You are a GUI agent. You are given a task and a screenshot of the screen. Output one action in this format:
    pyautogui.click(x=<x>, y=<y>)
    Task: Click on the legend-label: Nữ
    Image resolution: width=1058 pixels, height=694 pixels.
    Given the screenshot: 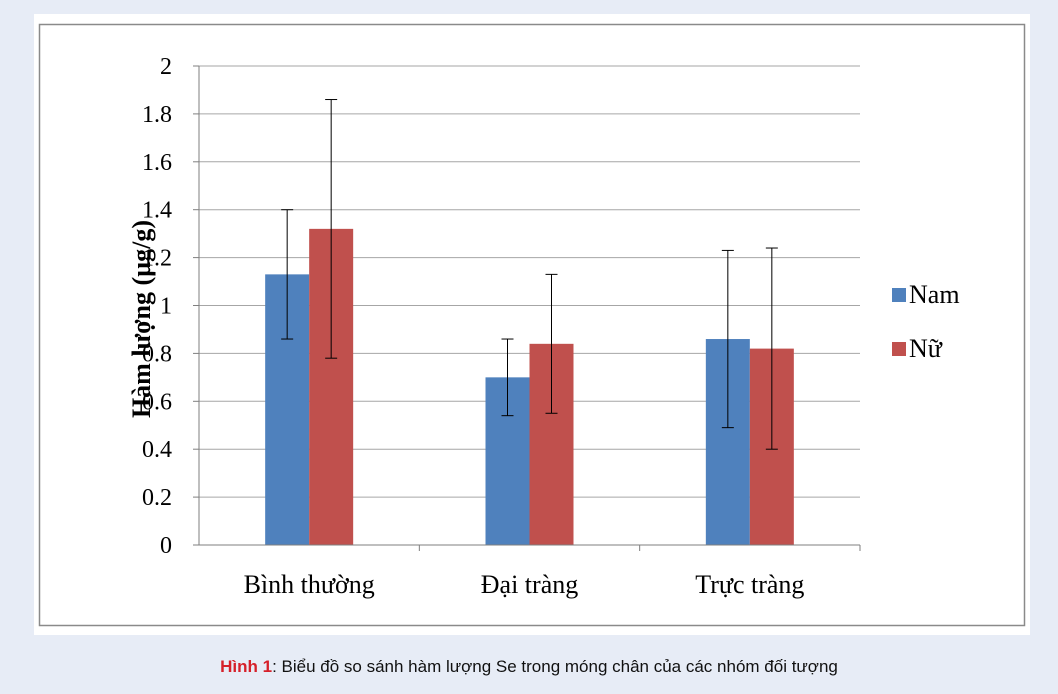 What is the action you would take?
    pyautogui.click(x=926, y=348)
    